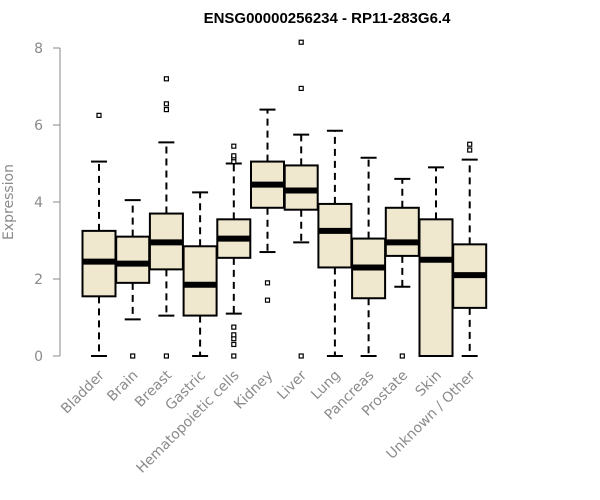  Describe the element at coordinates (38, 126) in the screenshot. I see `y-tick-label: 6` at that location.